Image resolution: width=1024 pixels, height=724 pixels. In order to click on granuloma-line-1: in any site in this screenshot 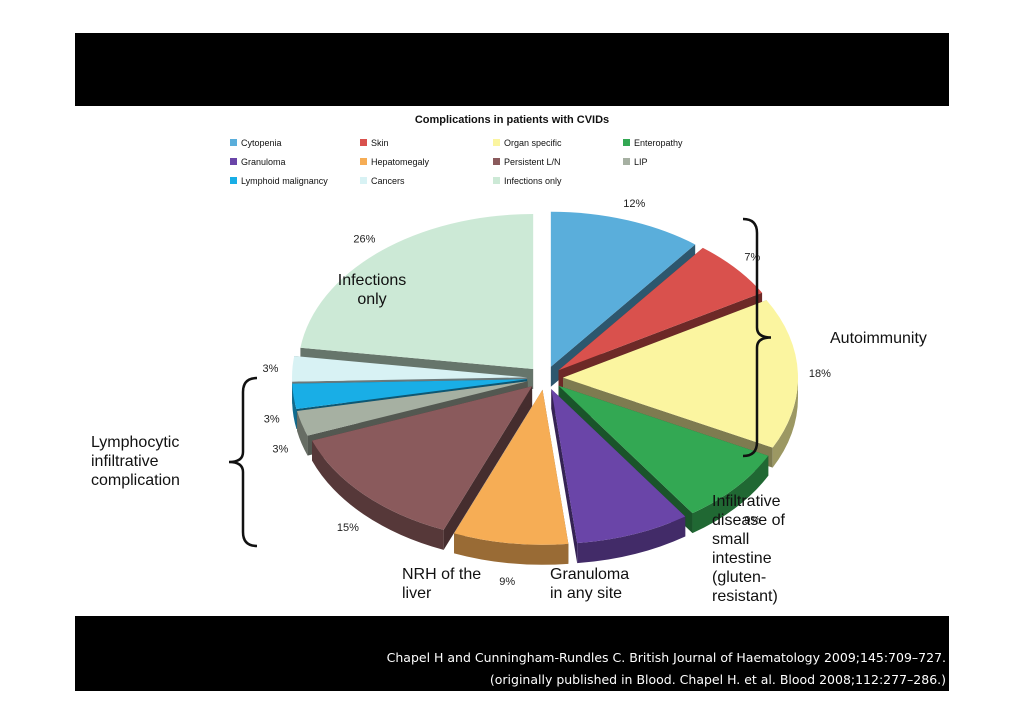, I will do `click(586, 593)`.